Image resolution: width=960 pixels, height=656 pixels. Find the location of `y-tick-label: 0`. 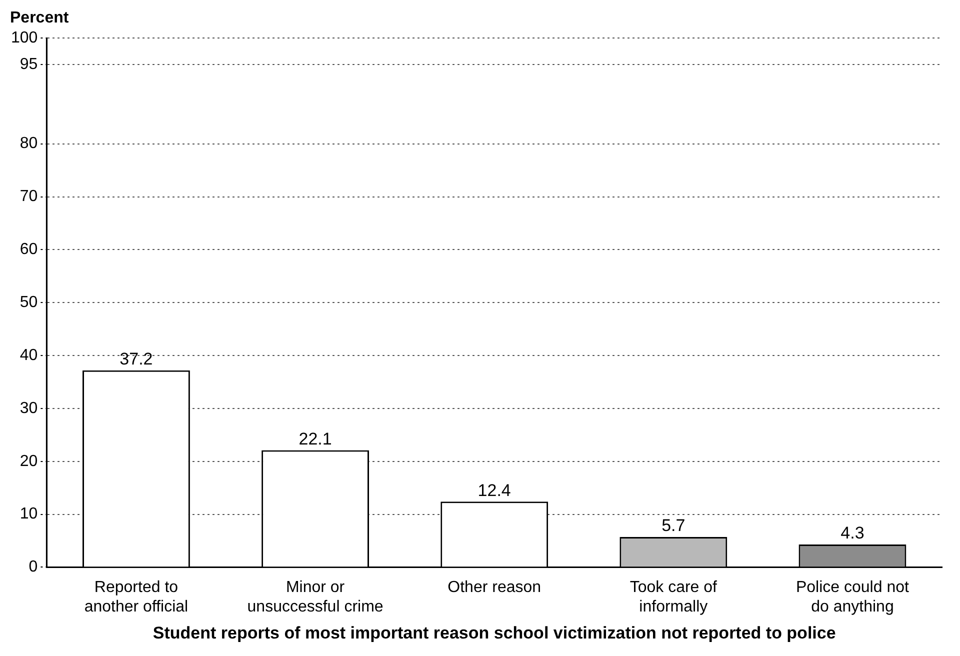

y-tick-label: 0 is located at coordinates (33, 567).